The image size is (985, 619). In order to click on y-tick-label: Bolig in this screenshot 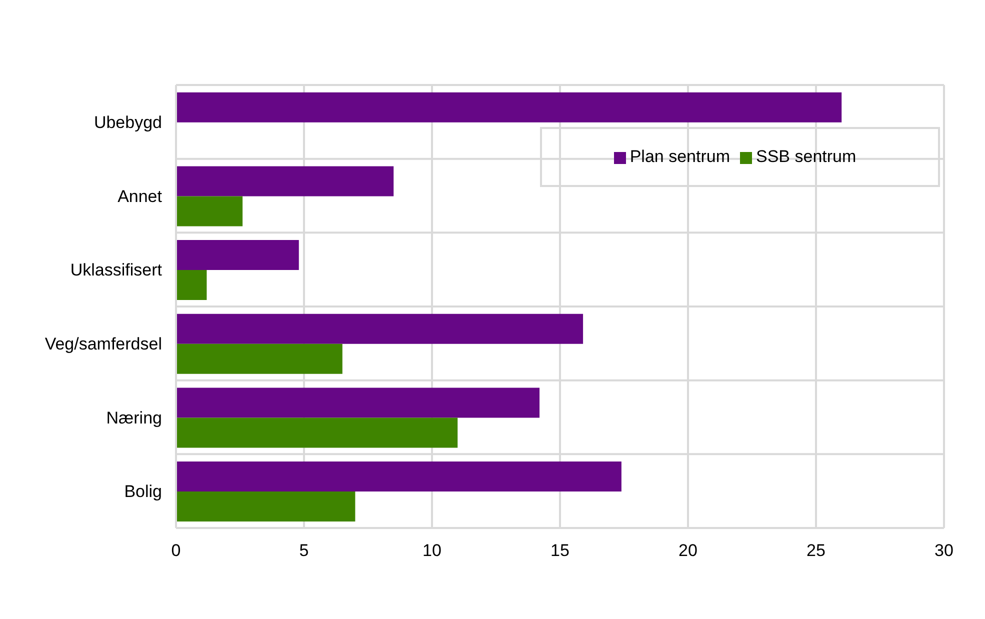, I will do `click(143, 492)`.